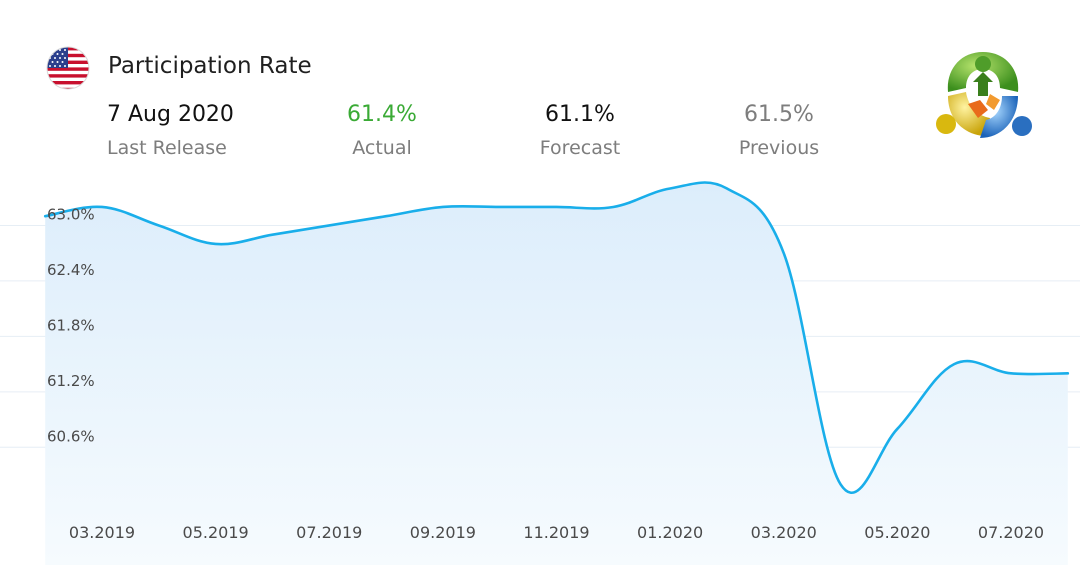 The height and width of the screenshot is (565, 1080). I want to click on x-tick-label: 05.2019, so click(216, 532).